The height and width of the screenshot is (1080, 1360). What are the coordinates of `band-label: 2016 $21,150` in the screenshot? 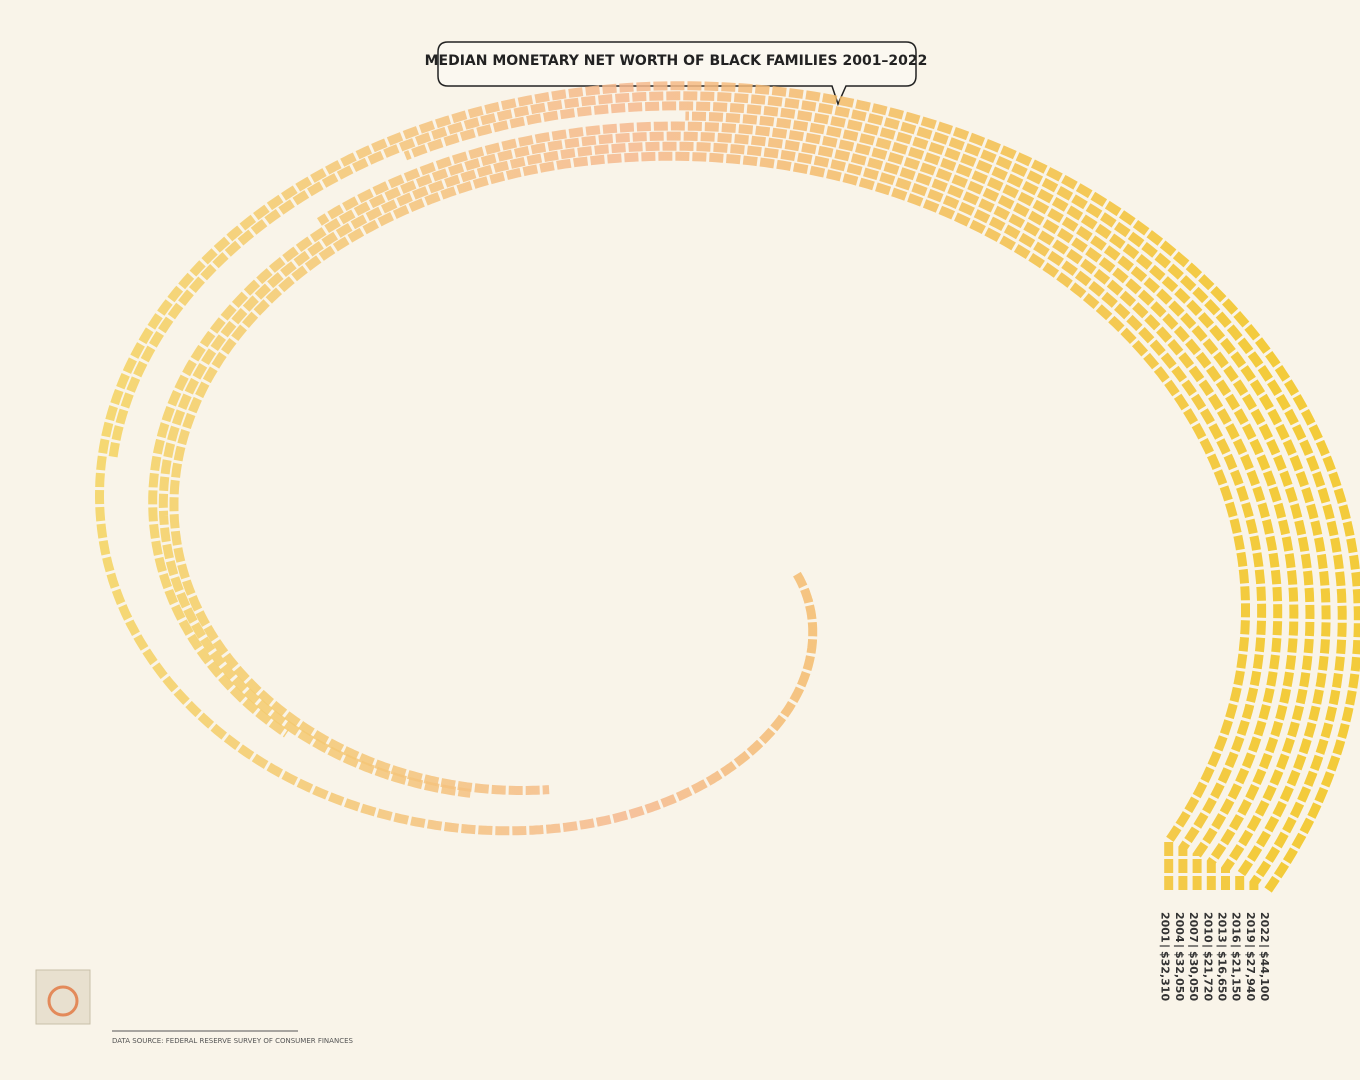 It's located at (1236, 956).